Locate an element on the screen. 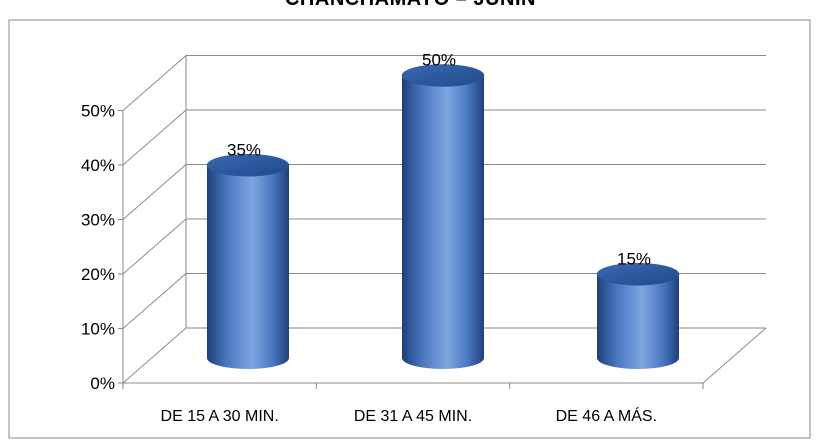 Image resolution: width=821 pixels, height=440 pixels. y-tick-label: 10% is located at coordinates (98, 329).